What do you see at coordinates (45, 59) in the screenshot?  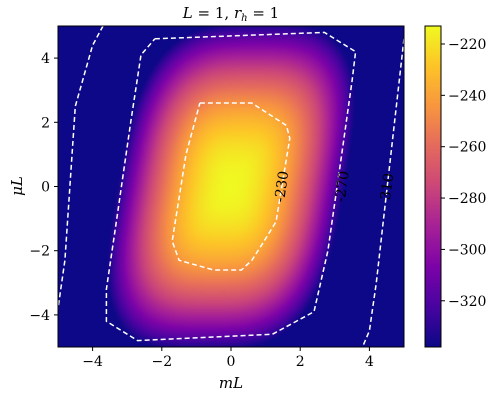 I see `y-tick-label: 4` at bounding box center [45, 59].